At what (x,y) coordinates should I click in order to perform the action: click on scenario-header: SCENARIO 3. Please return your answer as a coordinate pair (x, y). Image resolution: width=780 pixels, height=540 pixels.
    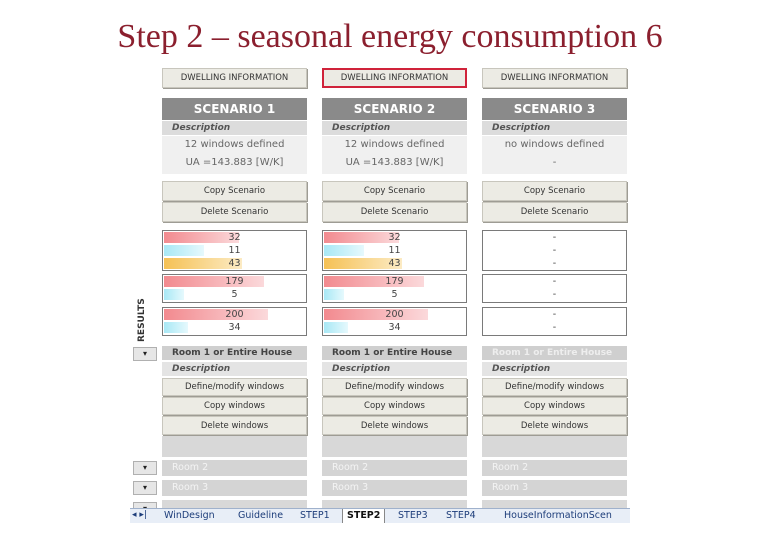
    Looking at the image, I should click on (554, 109).